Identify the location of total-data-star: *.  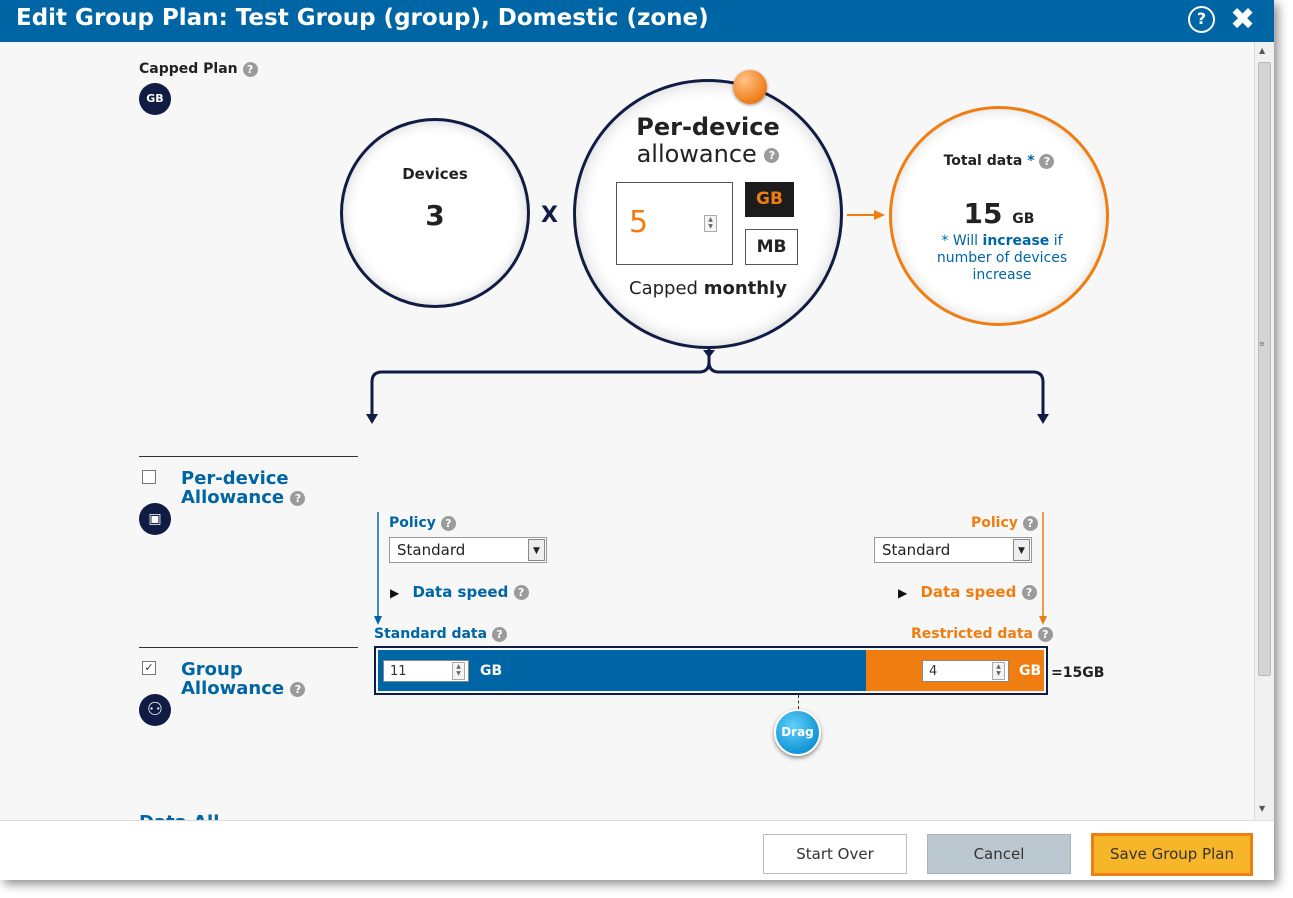
(1031, 161).